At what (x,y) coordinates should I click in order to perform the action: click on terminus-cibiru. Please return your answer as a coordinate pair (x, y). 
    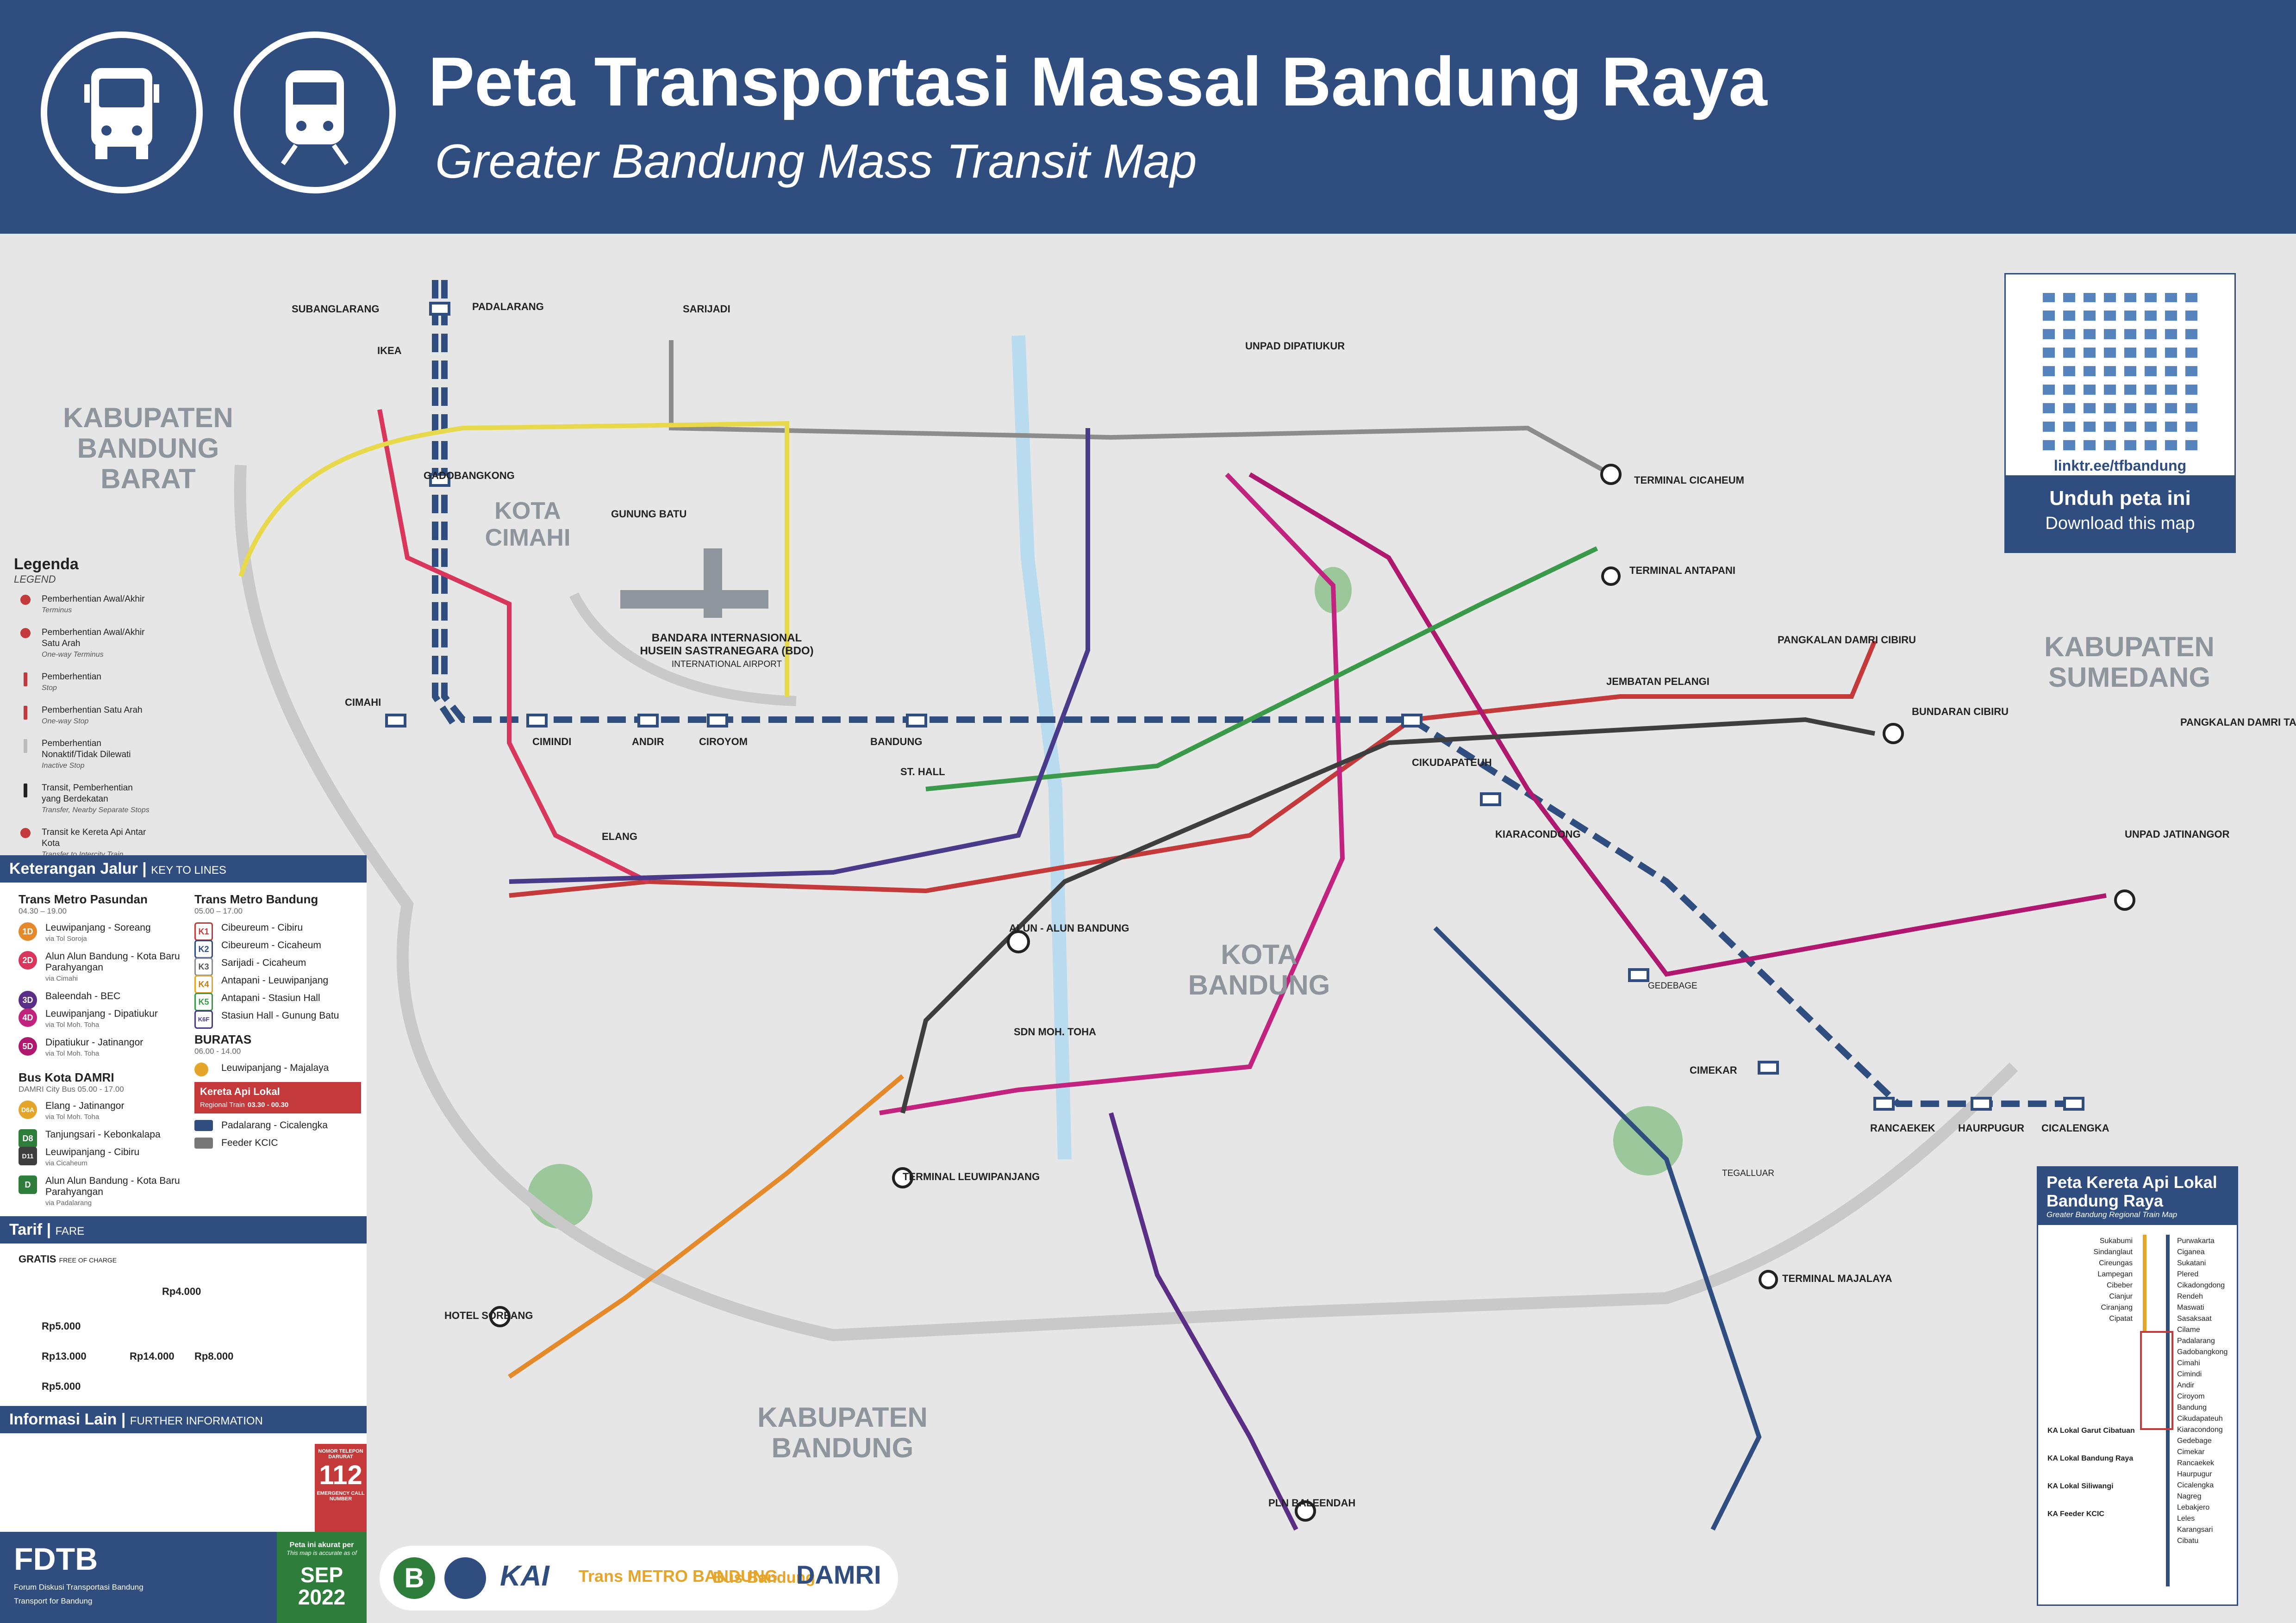
    Looking at the image, I should click on (1893, 733).